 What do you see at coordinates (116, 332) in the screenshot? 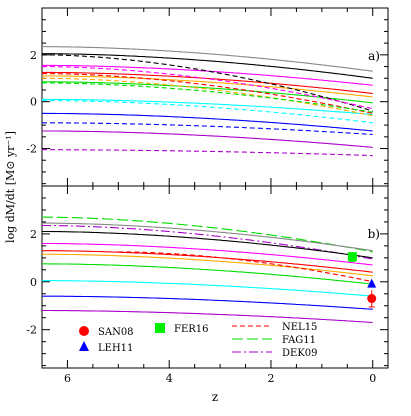
I see `legend-label: SAN08` at bounding box center [116, 332].